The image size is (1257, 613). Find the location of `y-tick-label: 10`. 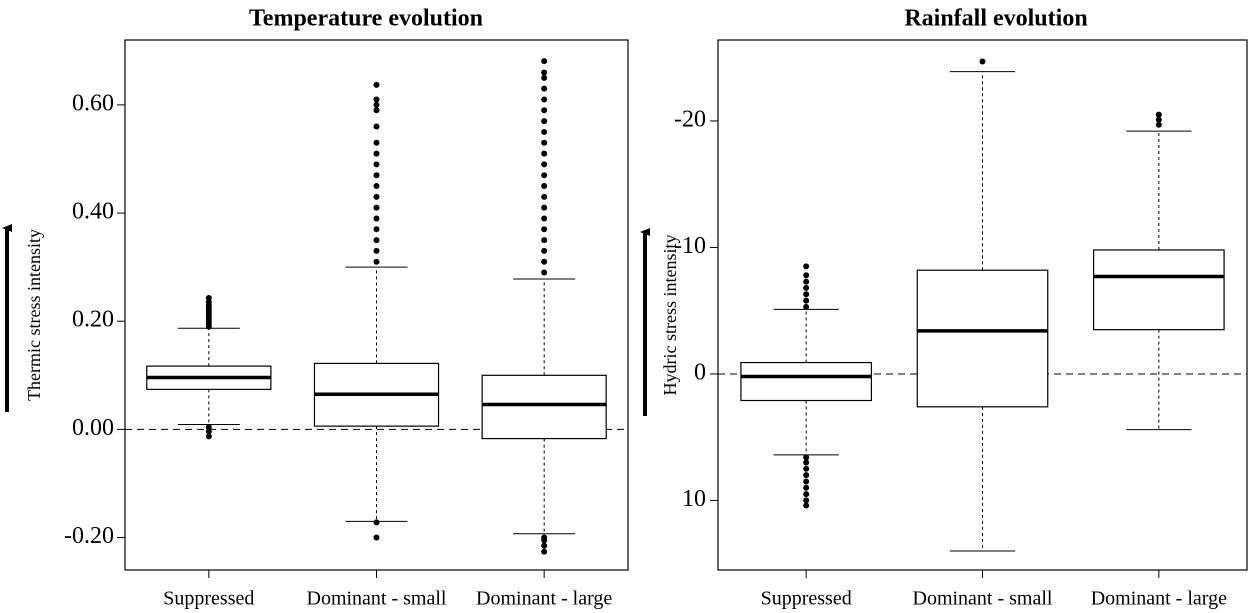

y-tick-label: 10 is located at coordinates (694, 499).